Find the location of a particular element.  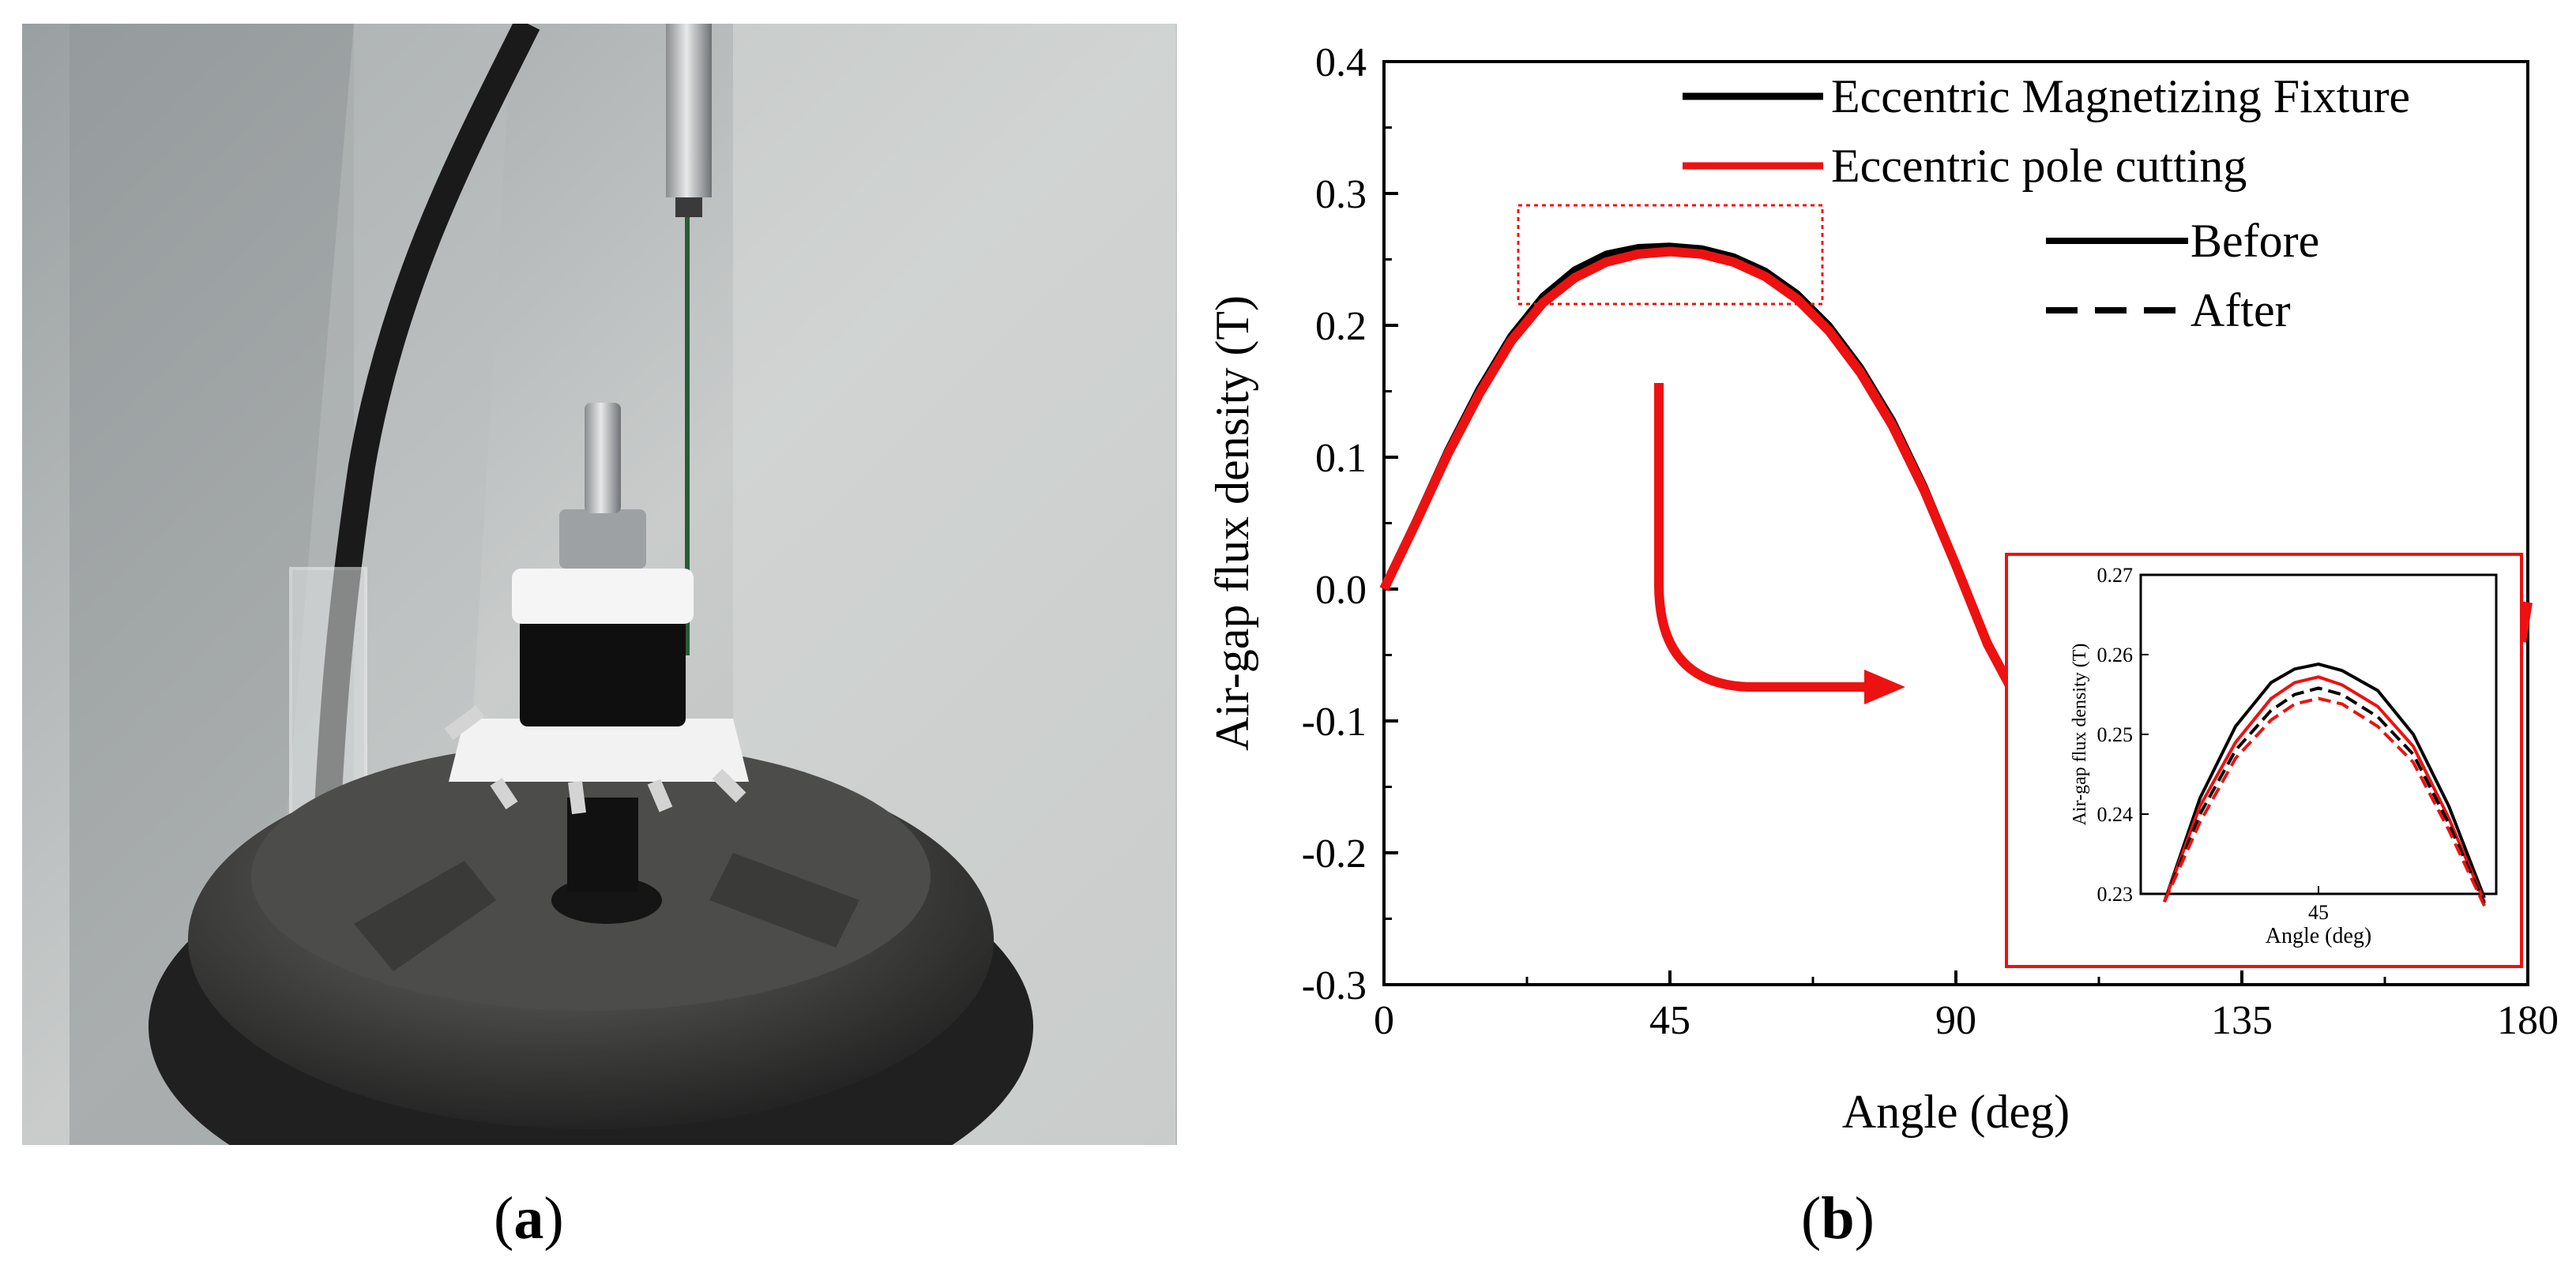

y-tick-label: 0.3 is located at coordinates (1341, 194).